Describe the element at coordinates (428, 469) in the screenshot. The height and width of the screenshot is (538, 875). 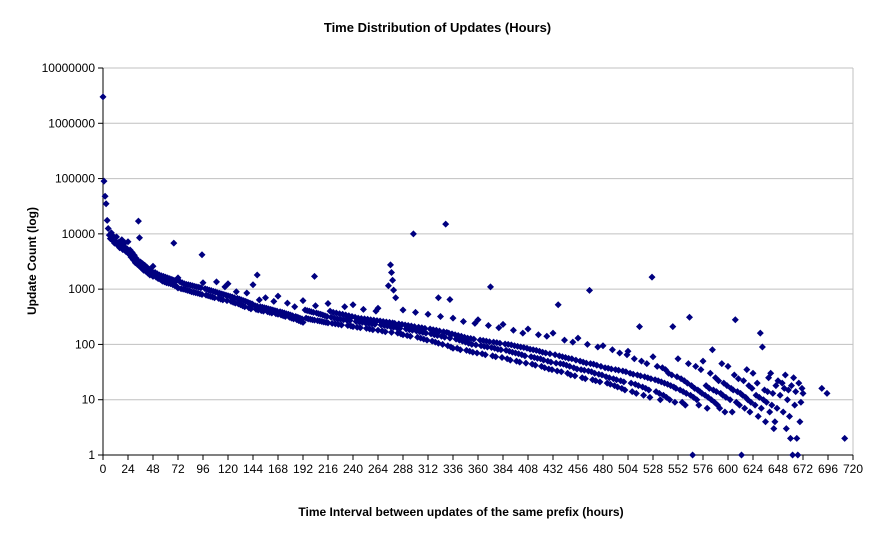
I see `x-tick-label: 312` at that location.